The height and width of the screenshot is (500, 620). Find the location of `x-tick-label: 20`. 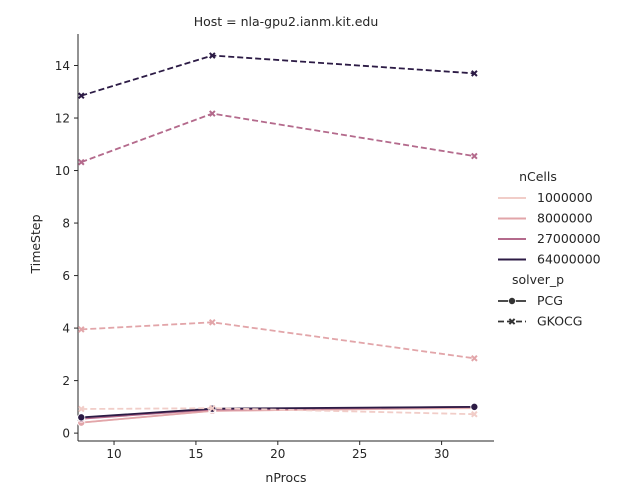

x-tick-label: 20 is located at coordinates (277, 454).